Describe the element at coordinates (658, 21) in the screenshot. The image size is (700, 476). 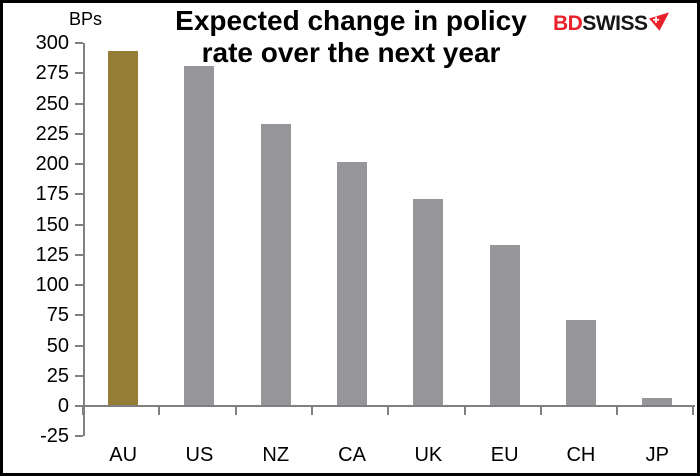
I see `arrow-body` at that location.